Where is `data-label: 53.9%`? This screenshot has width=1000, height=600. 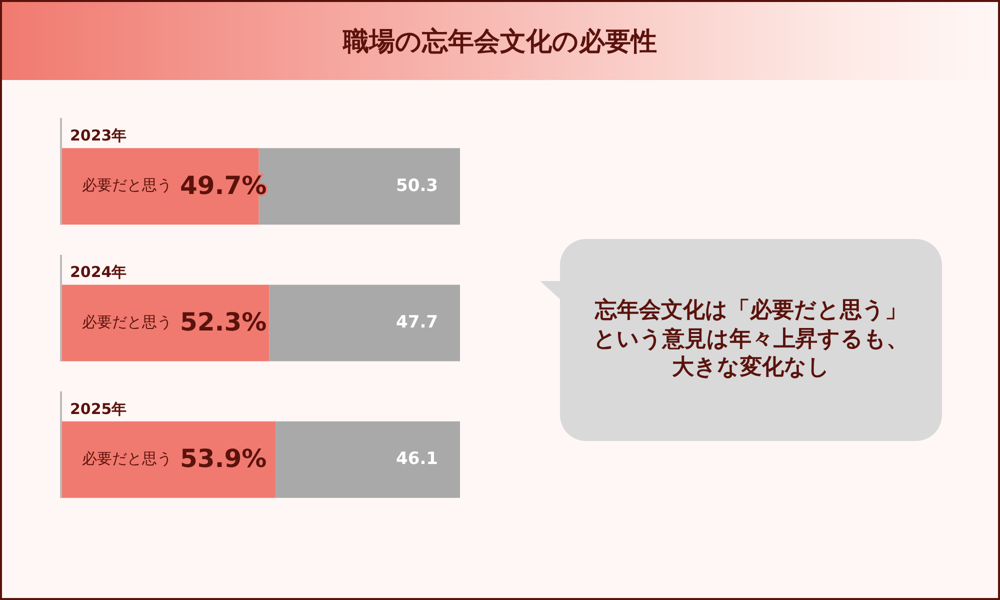
data-label: 53.9% is located at coordinates (223, 459).